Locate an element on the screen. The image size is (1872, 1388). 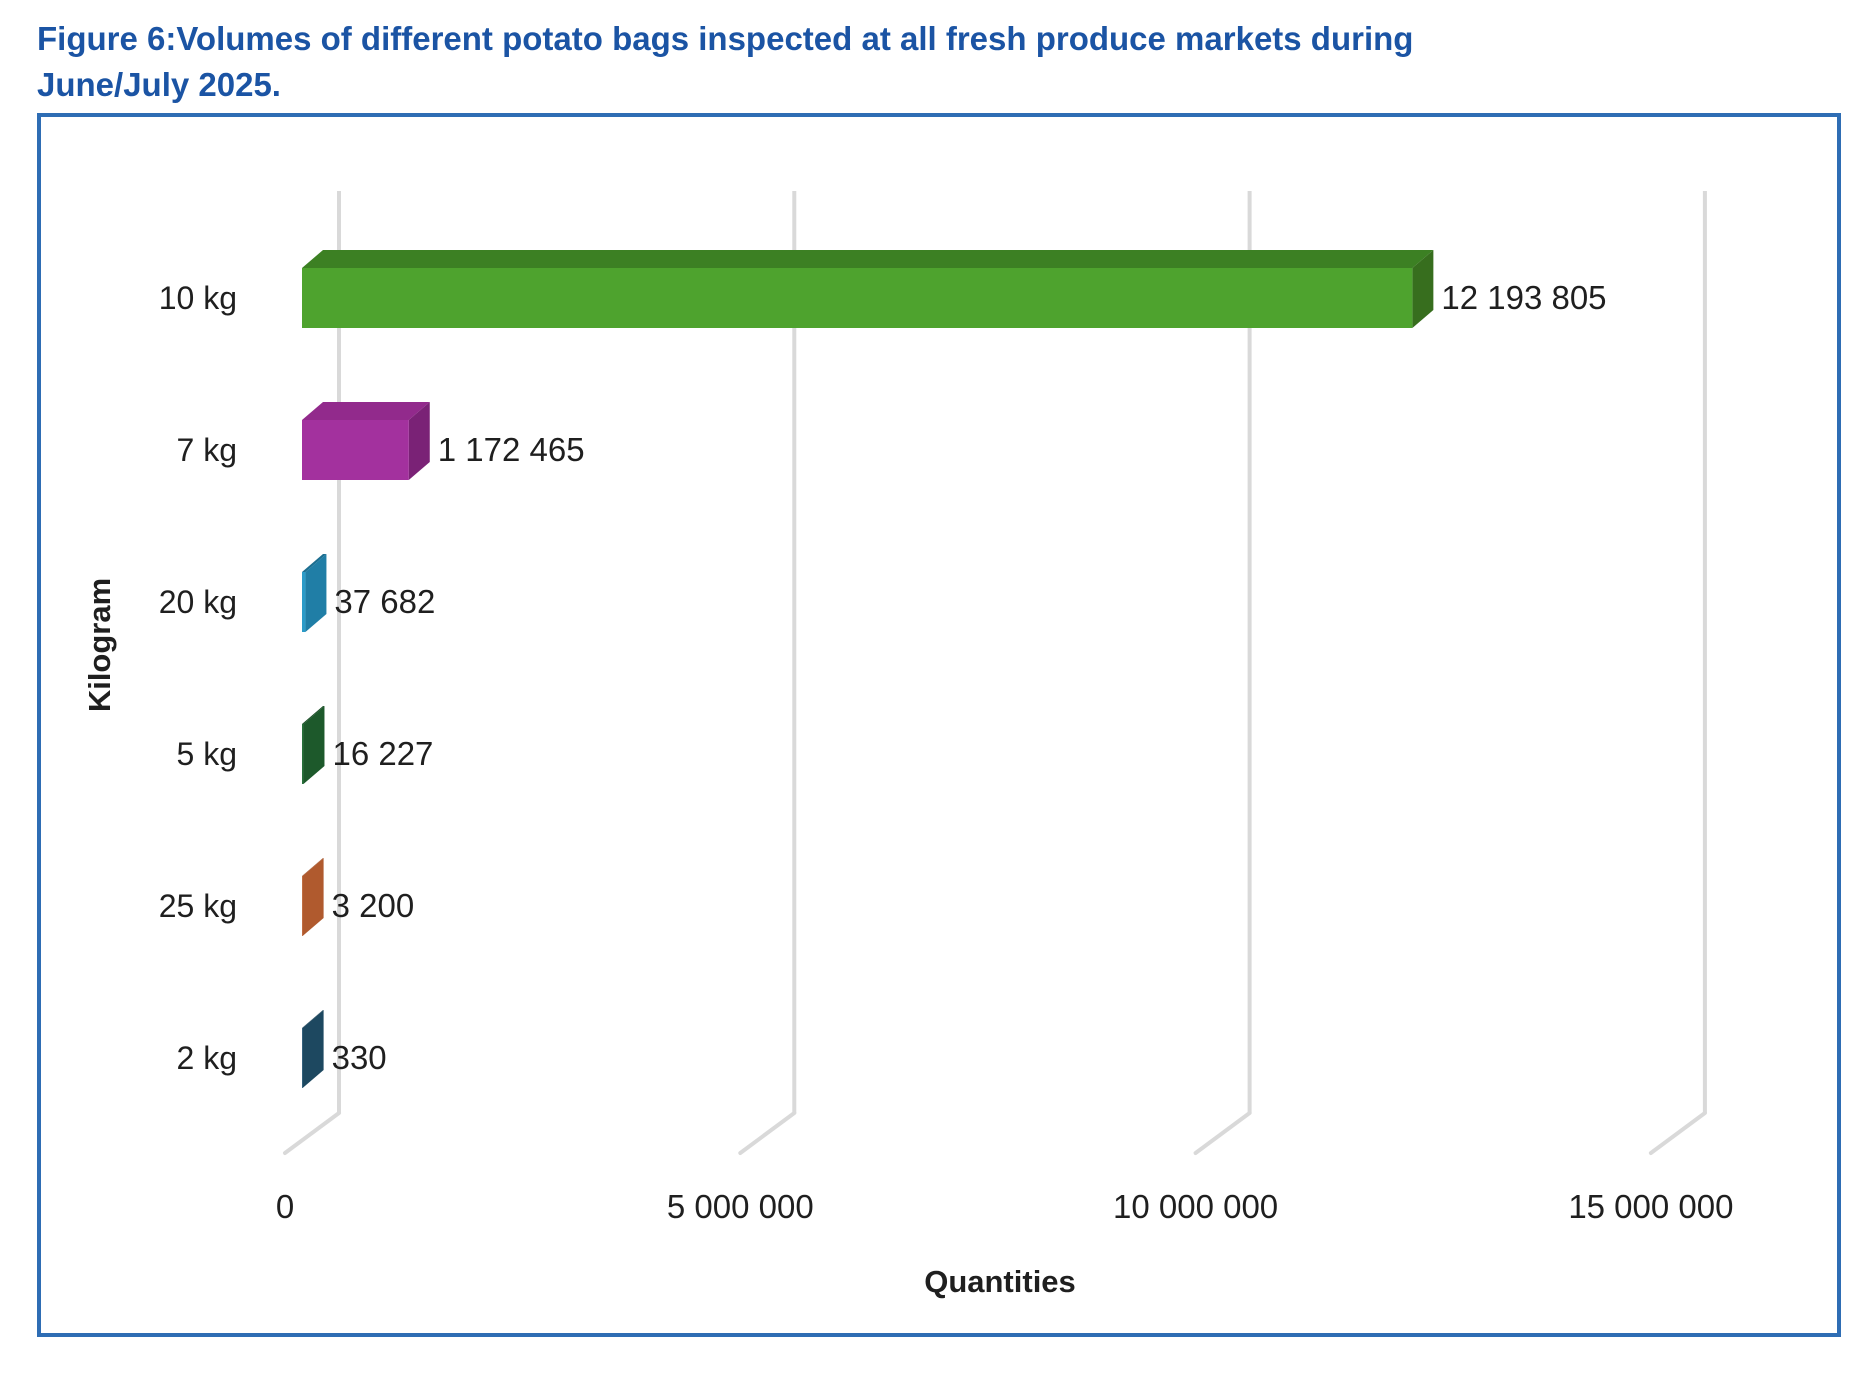
bar-5-kg-side-face is located at coordinates (314, 745).